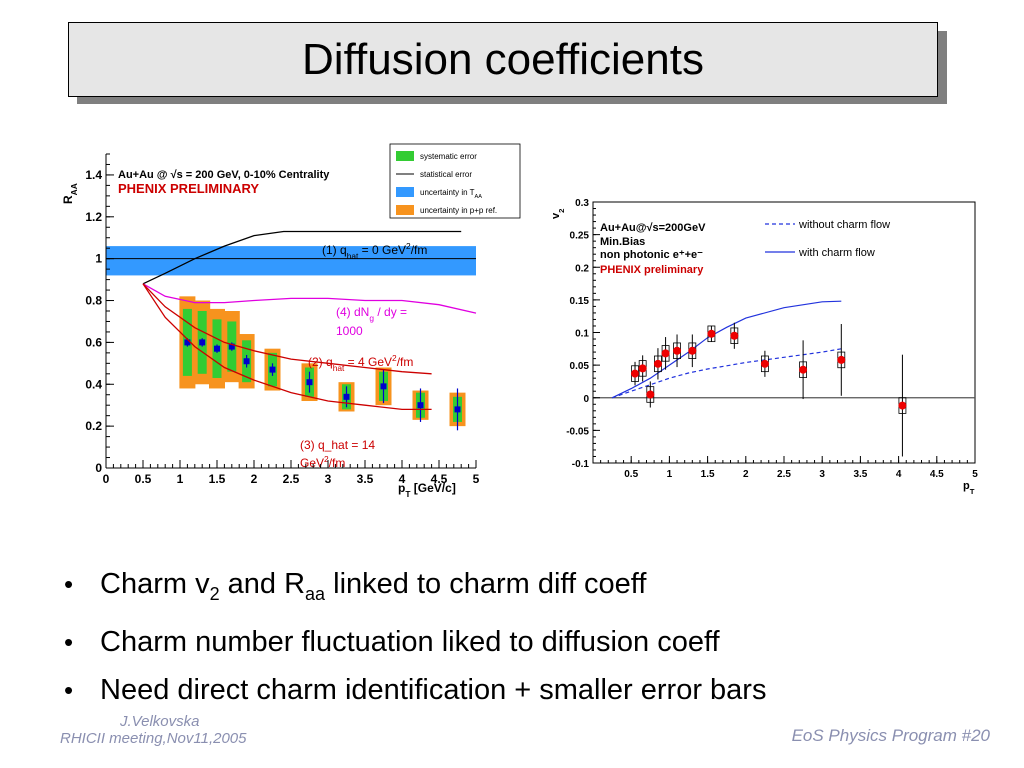  What do you see at coordinates (558, 214) in the screenshot?
I see `y-axis-label: v2` at bounding box center [558, 214].